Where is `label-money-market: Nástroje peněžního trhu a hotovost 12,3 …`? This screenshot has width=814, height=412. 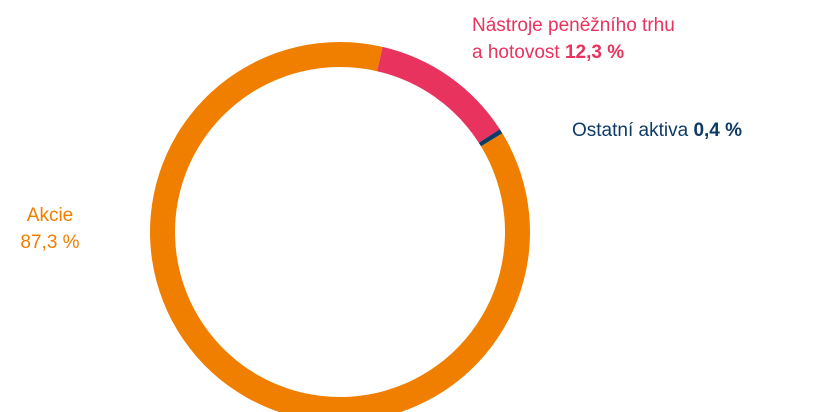
label-money-market: Nástroje peněžního trhu a hotovost 12,3 … is located at coordinates (578, 39).